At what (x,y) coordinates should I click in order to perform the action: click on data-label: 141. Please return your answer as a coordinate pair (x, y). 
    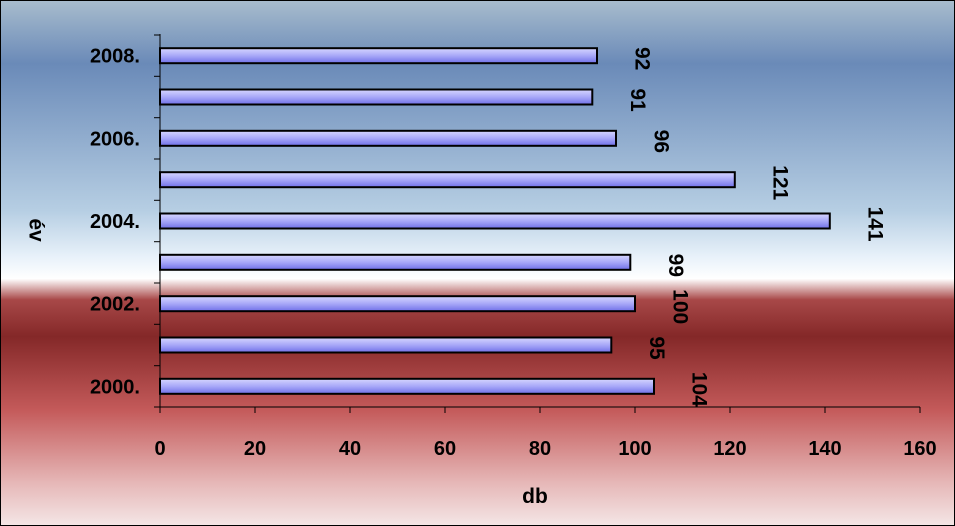
    Looking at the image, I should click on (874, 223).